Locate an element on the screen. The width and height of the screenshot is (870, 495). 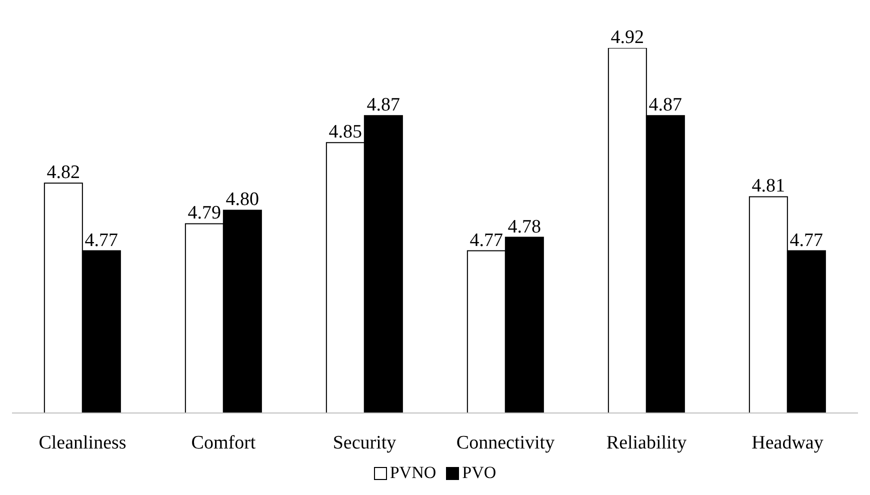
data-label: 4.78 is located at coordinates (525, 227).